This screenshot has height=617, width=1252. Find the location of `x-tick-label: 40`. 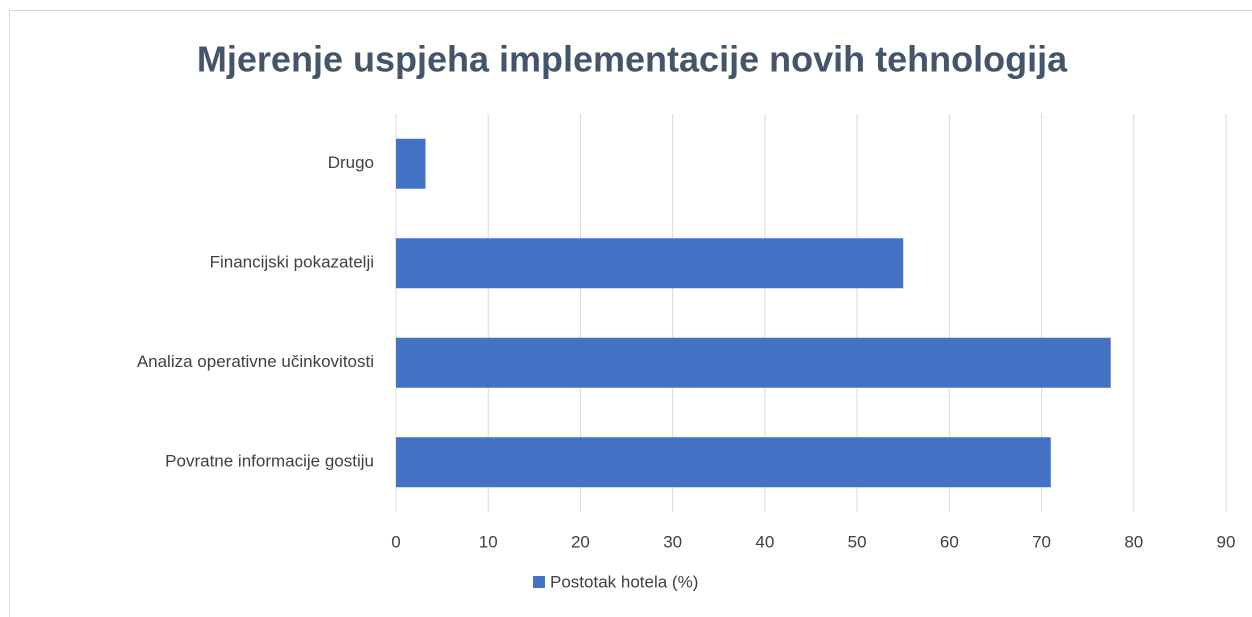

x-tick-label: 40 is located at coordinates (764, 541).